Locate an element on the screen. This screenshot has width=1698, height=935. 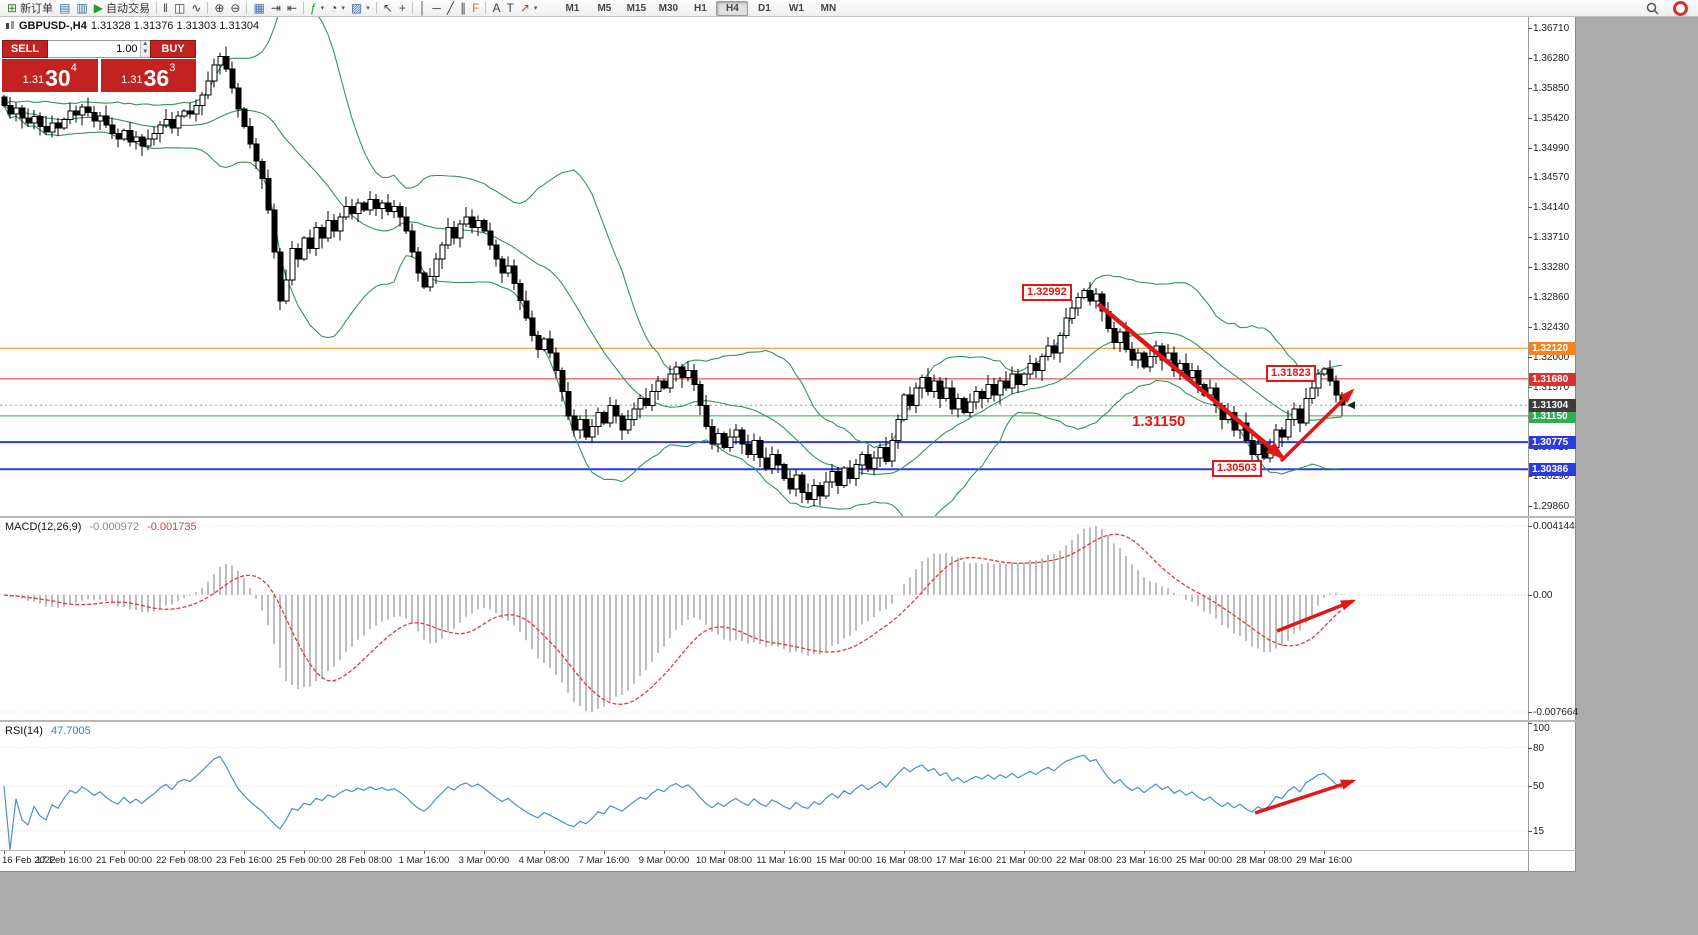
indicators-icon: ƒ is located at coordinates (313, 7).